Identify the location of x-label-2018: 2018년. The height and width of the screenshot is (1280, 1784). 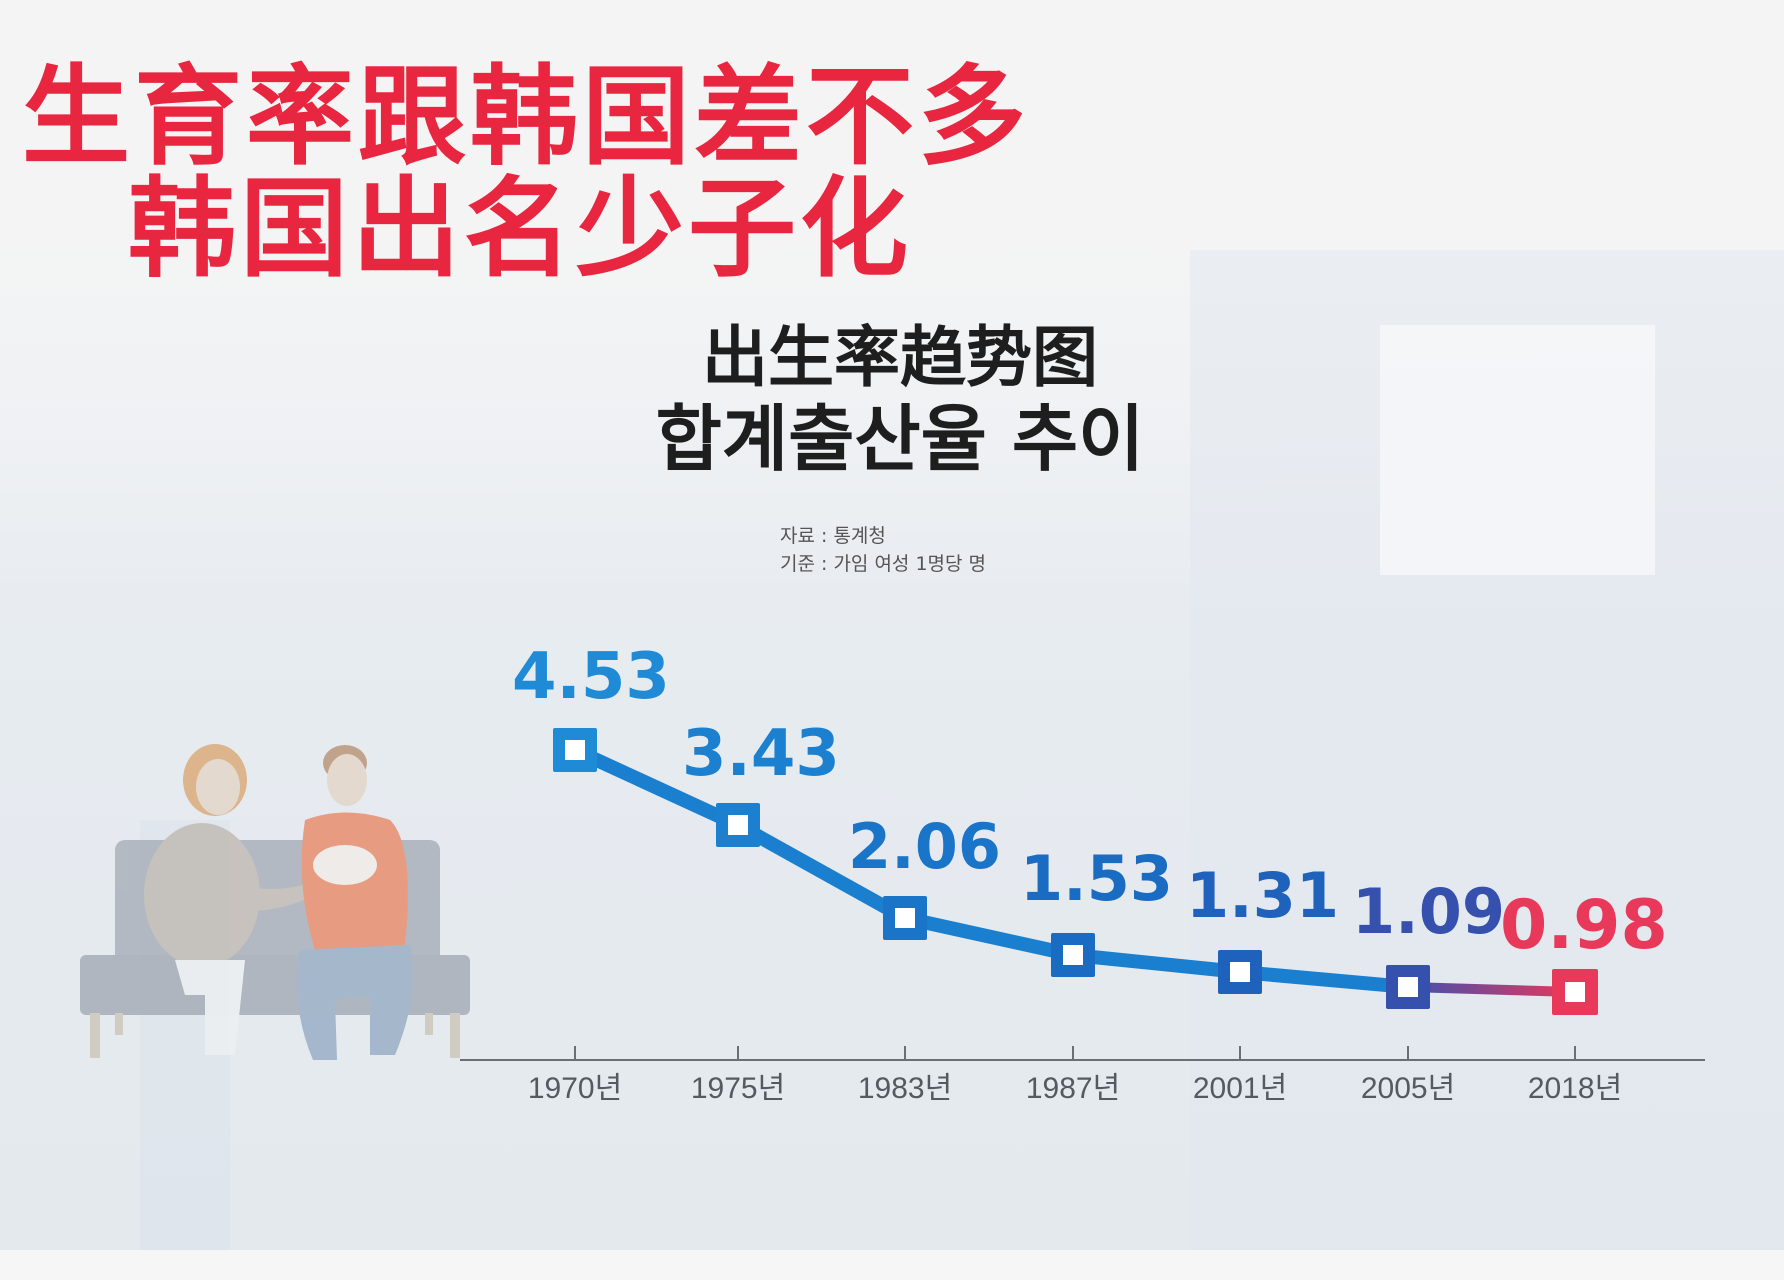
(1575, 1088).